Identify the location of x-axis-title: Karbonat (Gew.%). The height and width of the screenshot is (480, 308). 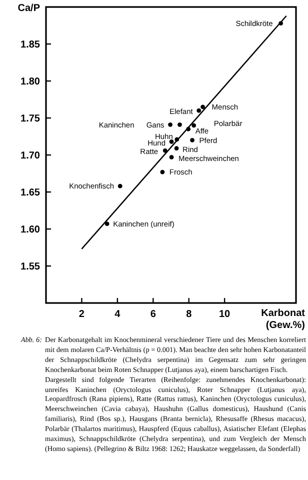
(283, 319).